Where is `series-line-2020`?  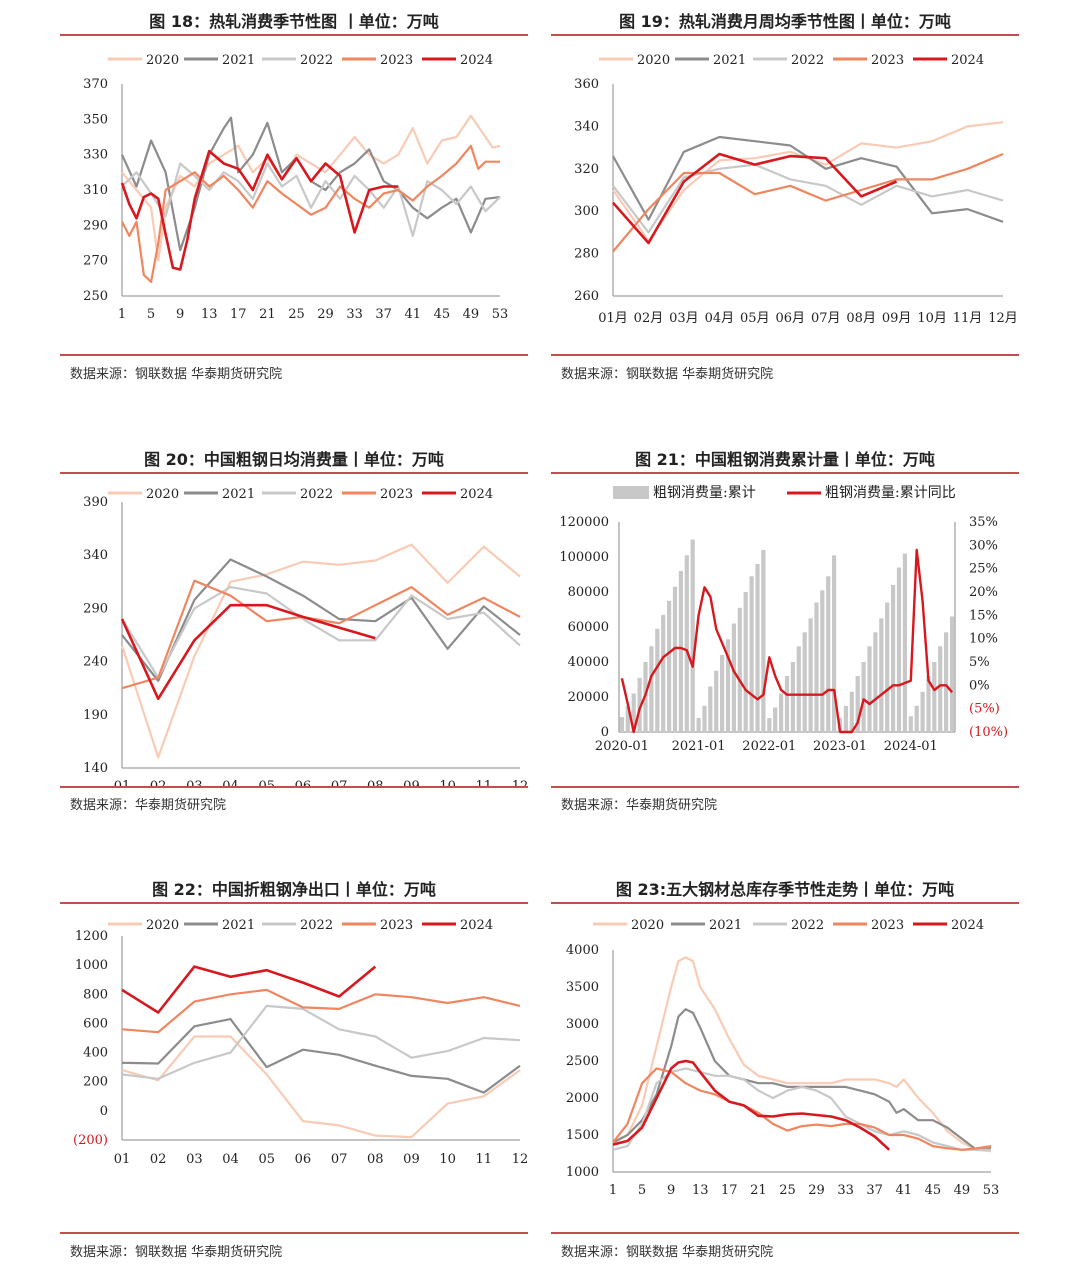
series-line-2020 is located at coordinates (311, 188).